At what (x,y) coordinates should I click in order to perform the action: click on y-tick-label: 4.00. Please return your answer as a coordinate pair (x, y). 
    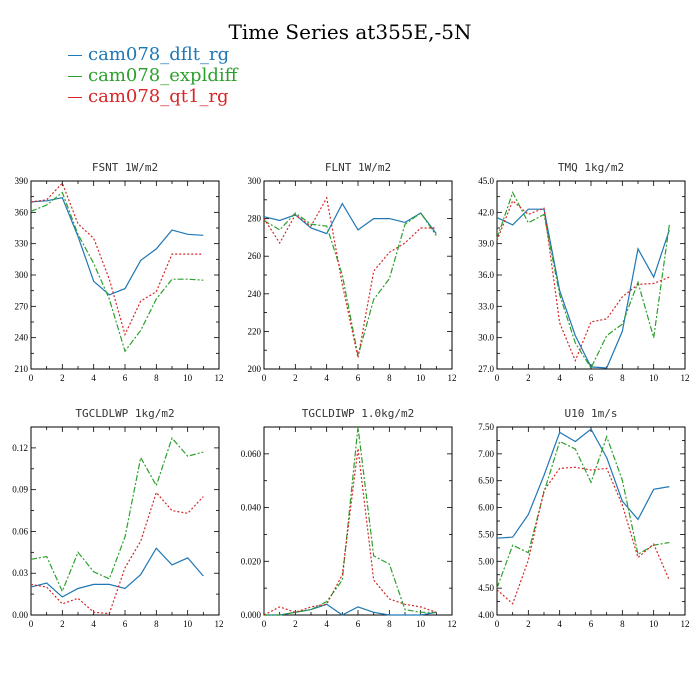
    Looking at the image, I should click on (486, 615).